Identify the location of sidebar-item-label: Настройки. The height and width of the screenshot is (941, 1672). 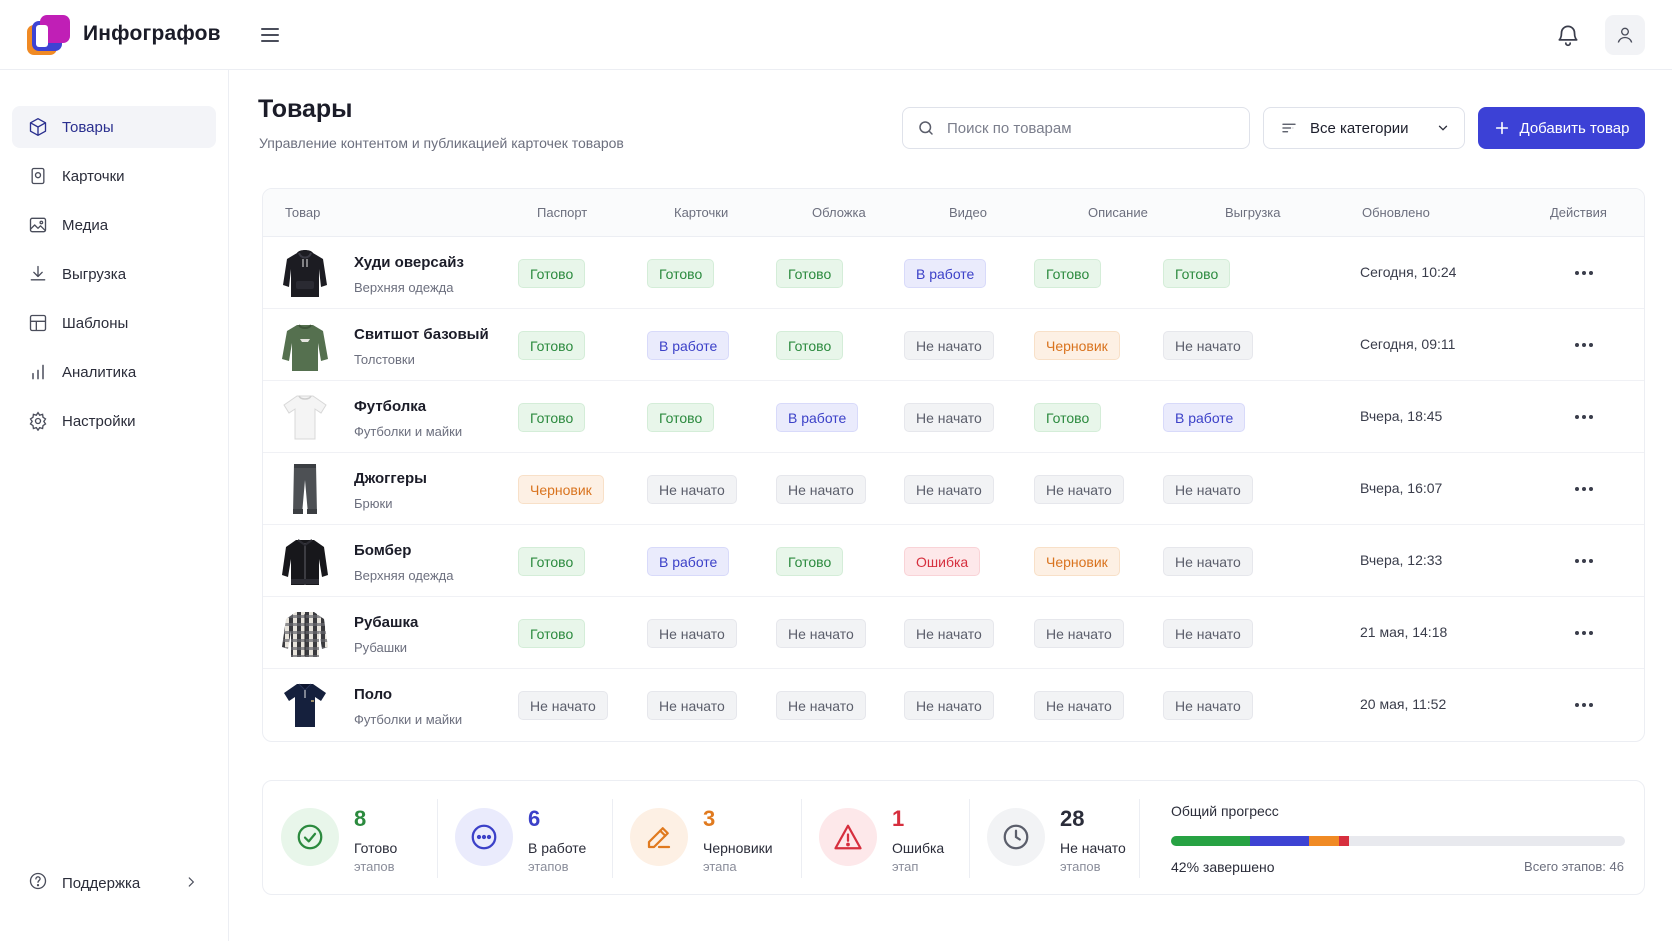
(99, 421).